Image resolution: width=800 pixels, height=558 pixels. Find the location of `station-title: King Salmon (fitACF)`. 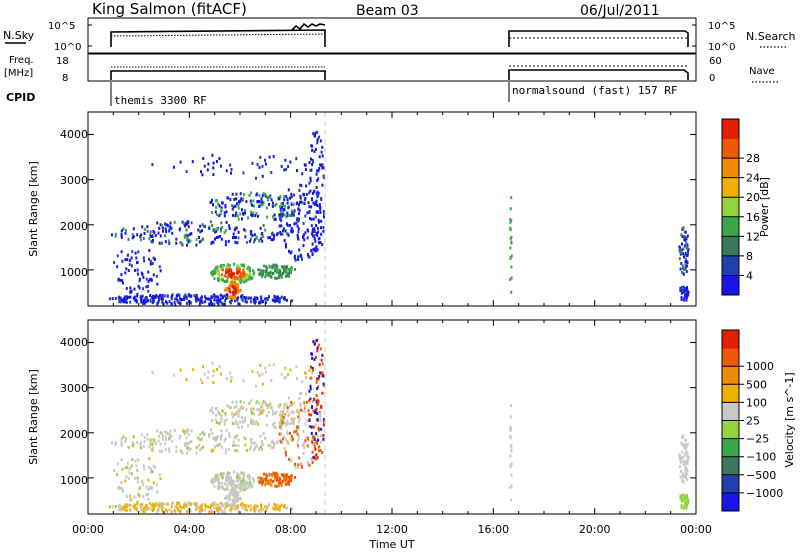

station-title: King Salmon (fitACF) is located at coordinates (169, 9).